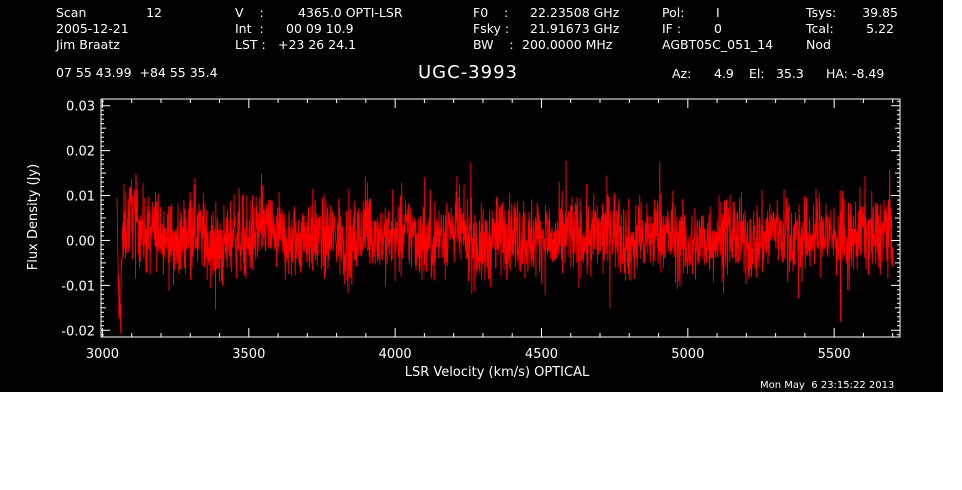  What do you see at coordinates (880, 12) in the screenshot?
I see `tsys-value: 39.85` at bounding box center [880, 12].